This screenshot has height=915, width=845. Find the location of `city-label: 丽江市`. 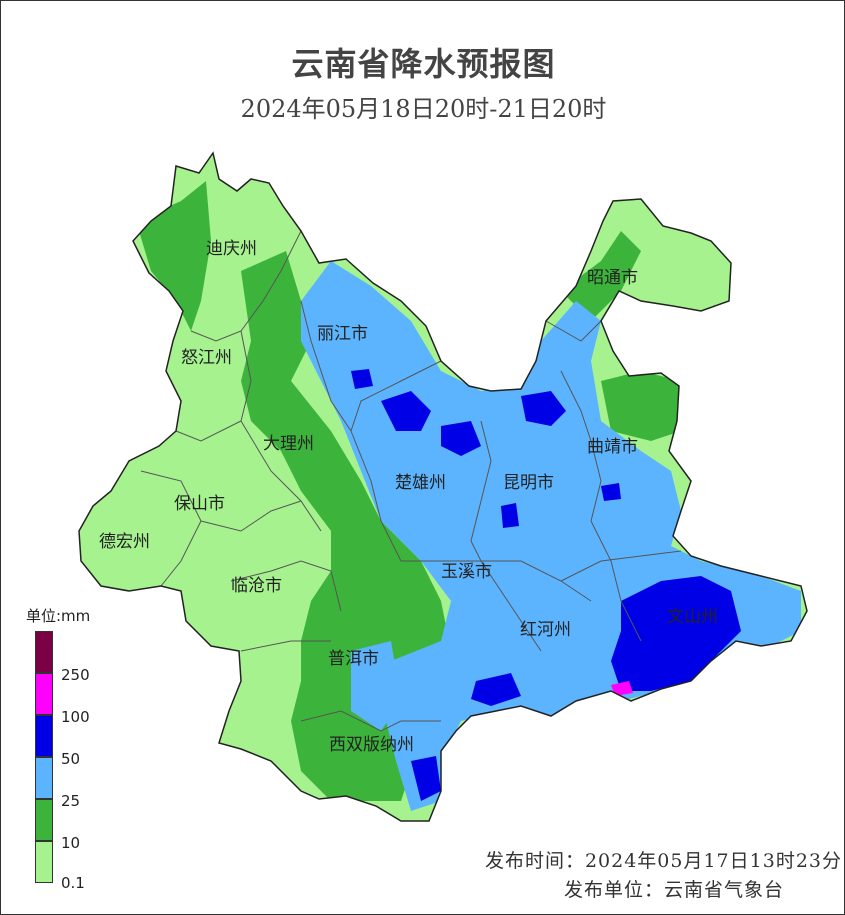

city-label: 丽江市 is located at coordinates (342, 334).